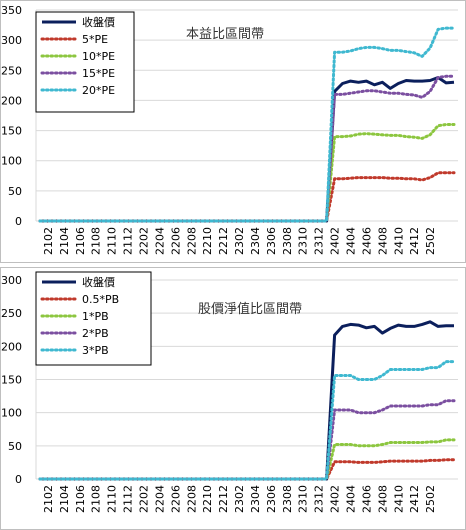 The width and height of the screenshot is (466, 530). Describe the element at coordinates (95, 350) in the screenshot. I see `legend-label: 3*PB` at that location.